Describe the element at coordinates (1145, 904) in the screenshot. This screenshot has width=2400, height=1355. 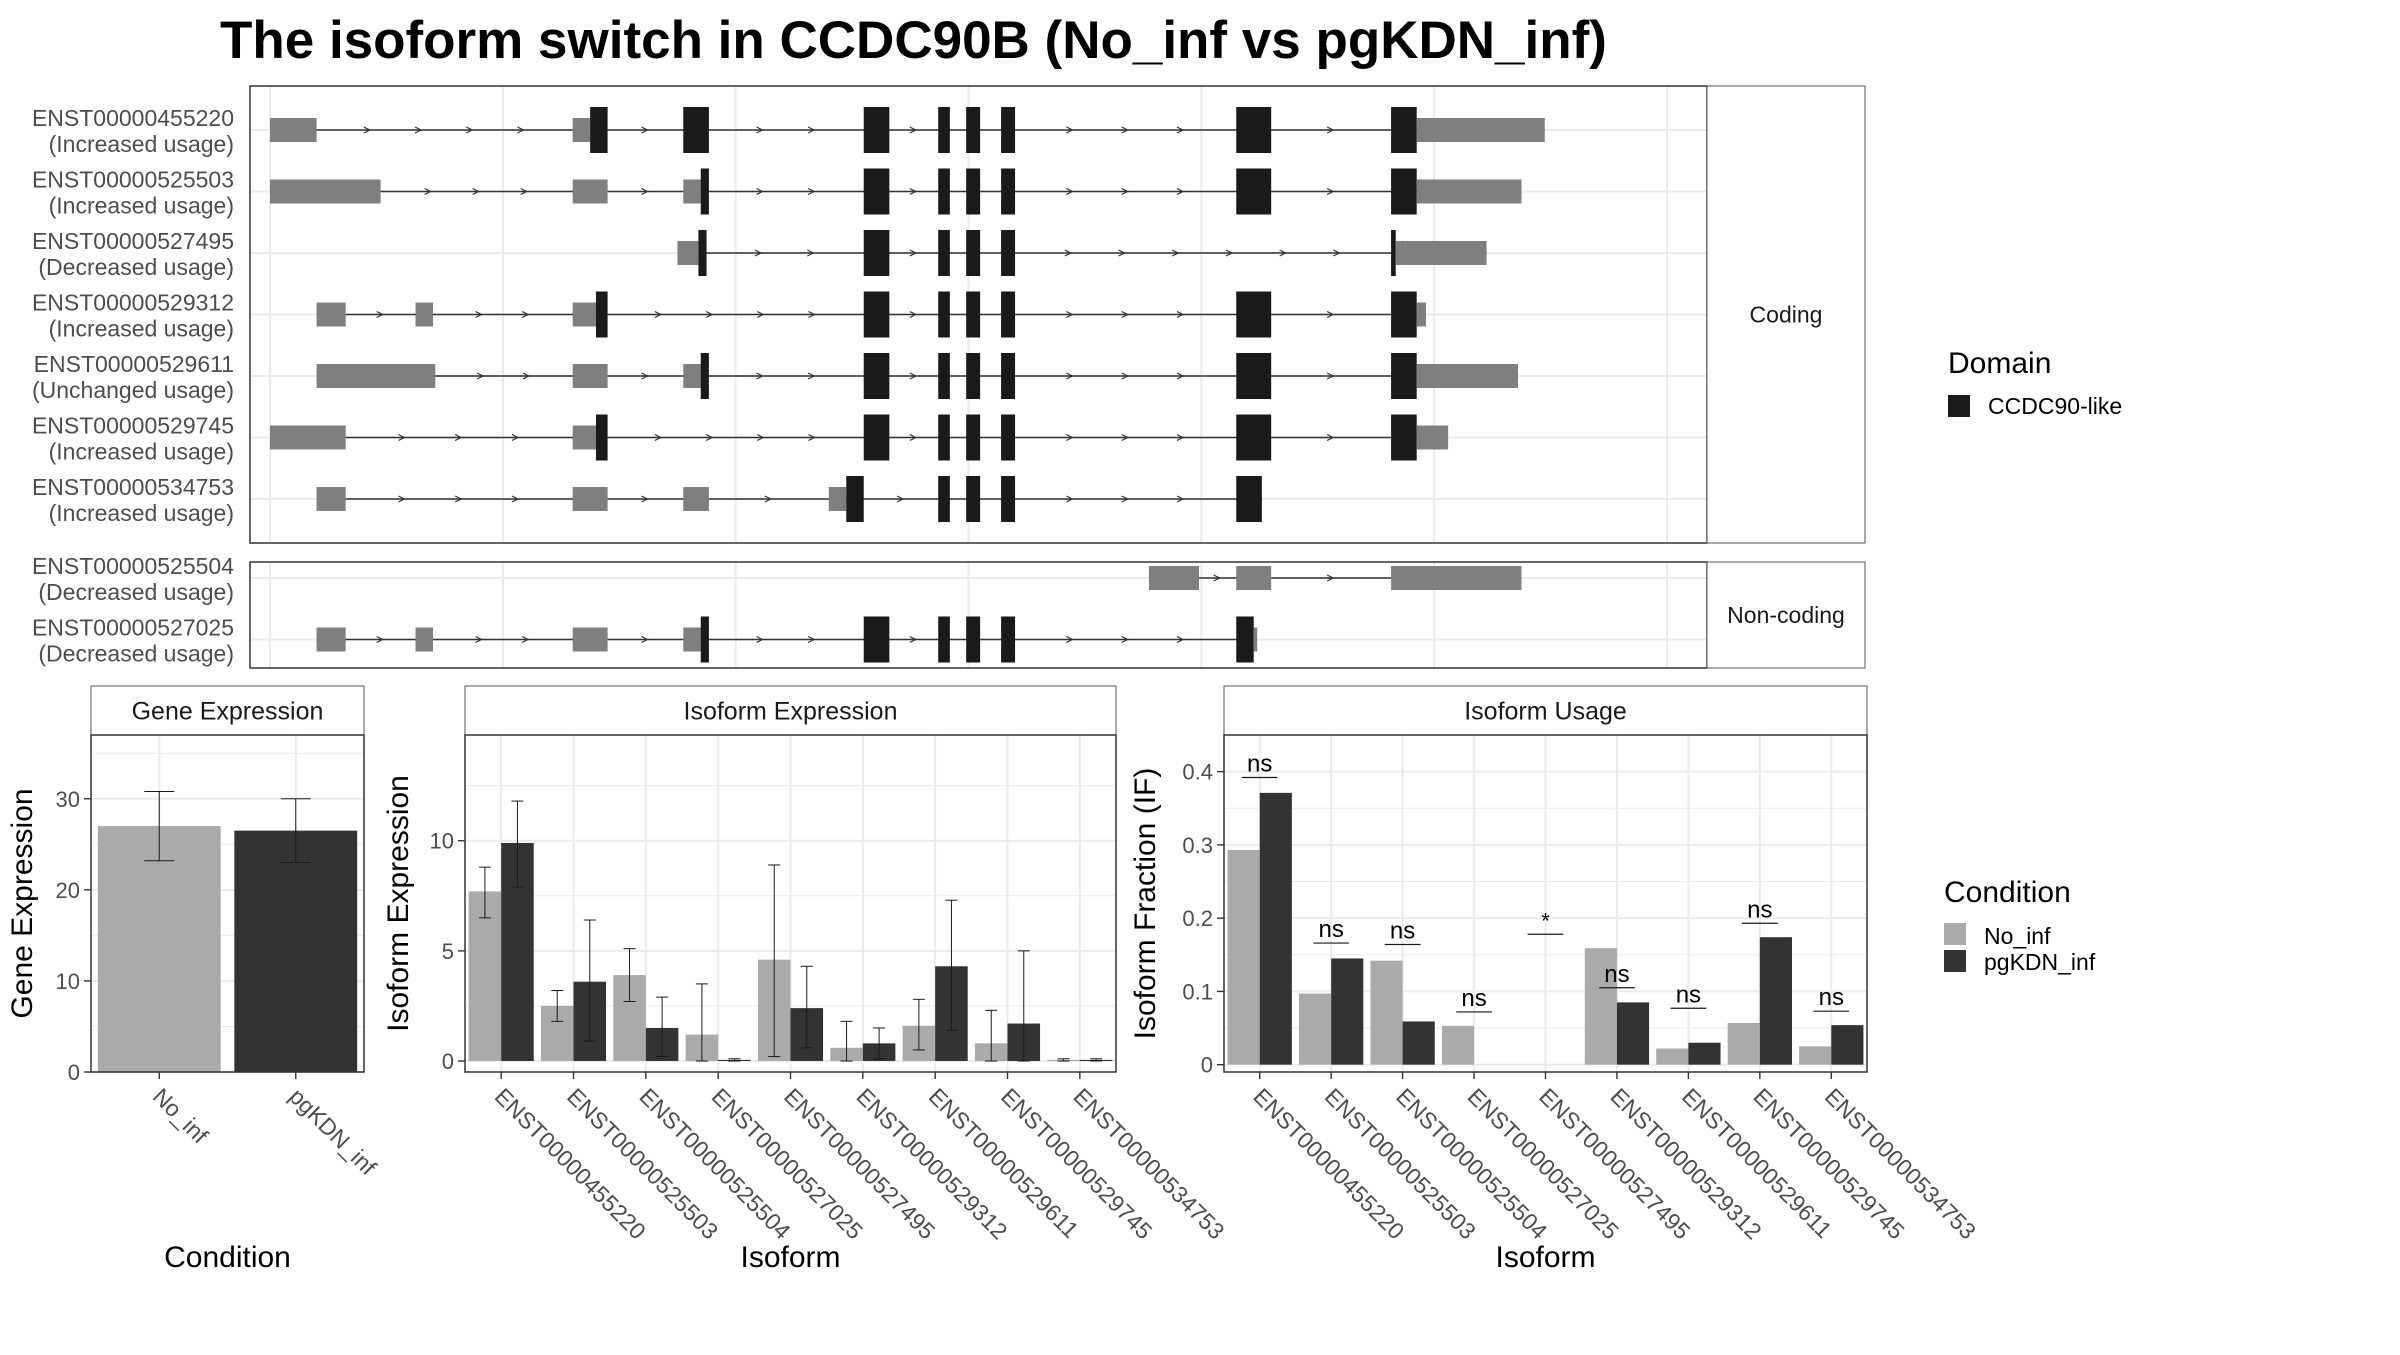
I see `y-axis-title: Isoform Fraction (IF)` at that location.